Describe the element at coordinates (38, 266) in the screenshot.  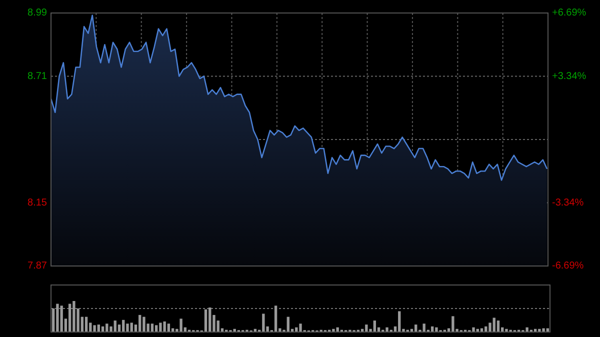
I see `y-tick-label: 7.87` at that location.